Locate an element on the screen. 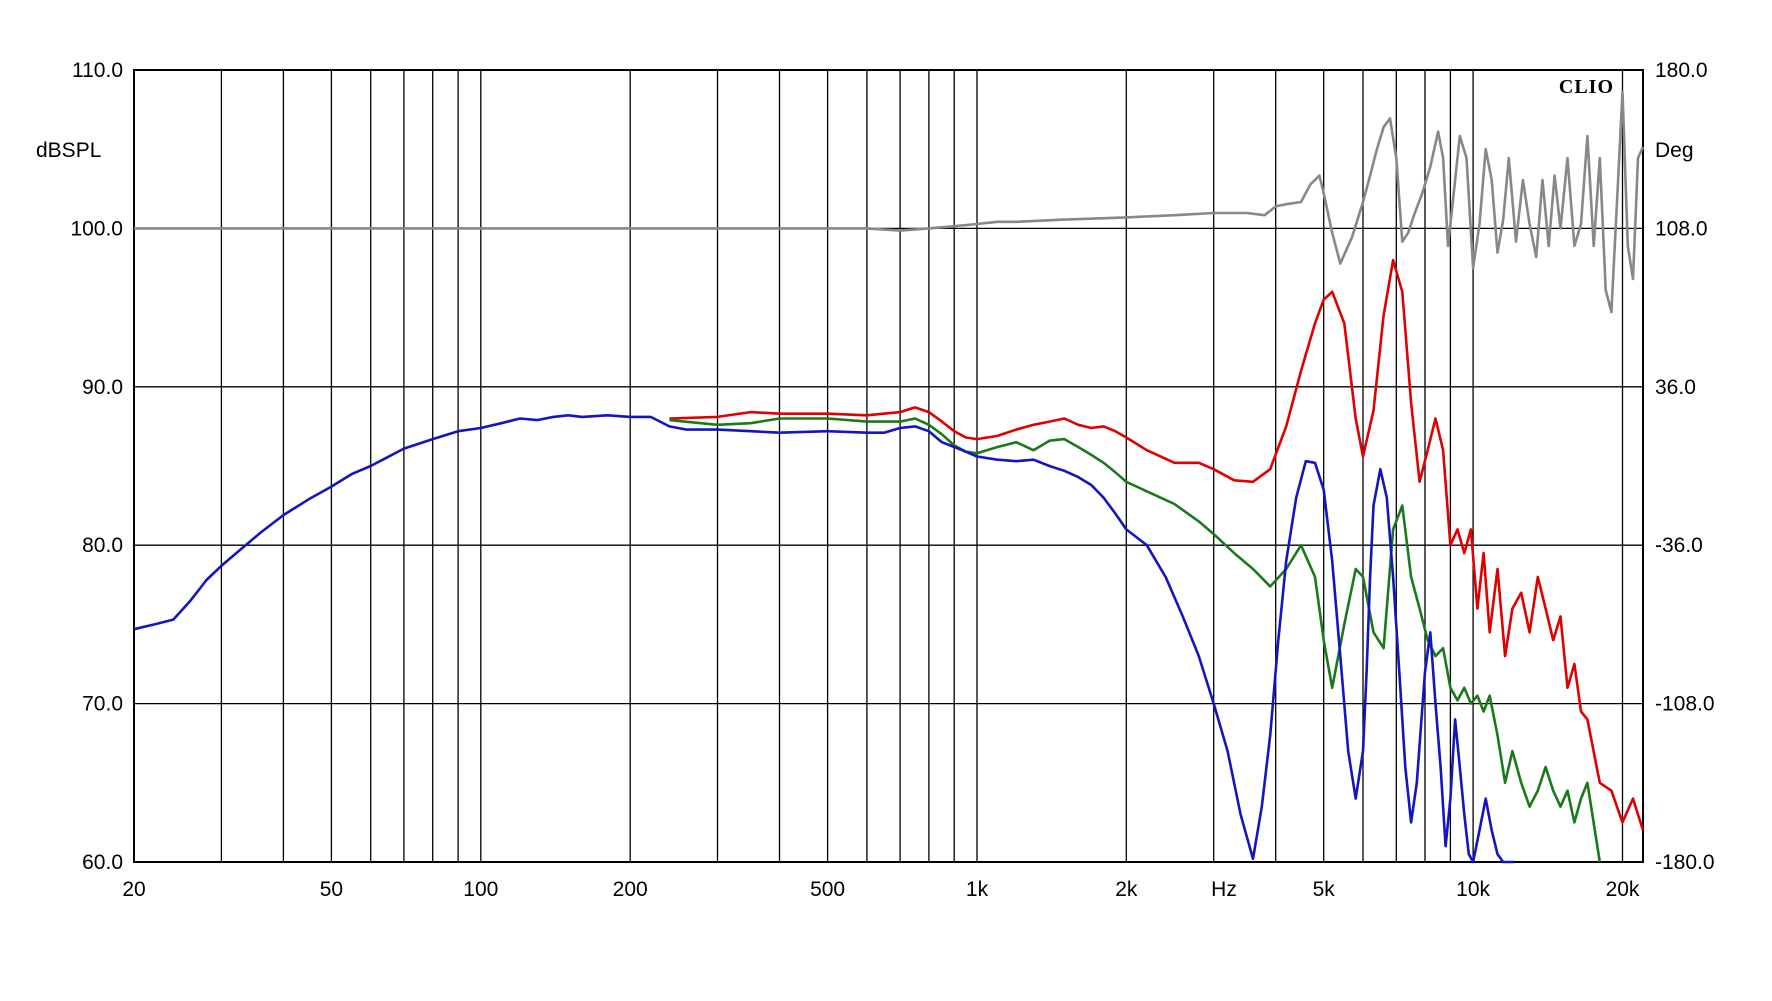  right-axis-tick-label: 36.0 is located at coordinates (1675, 387).